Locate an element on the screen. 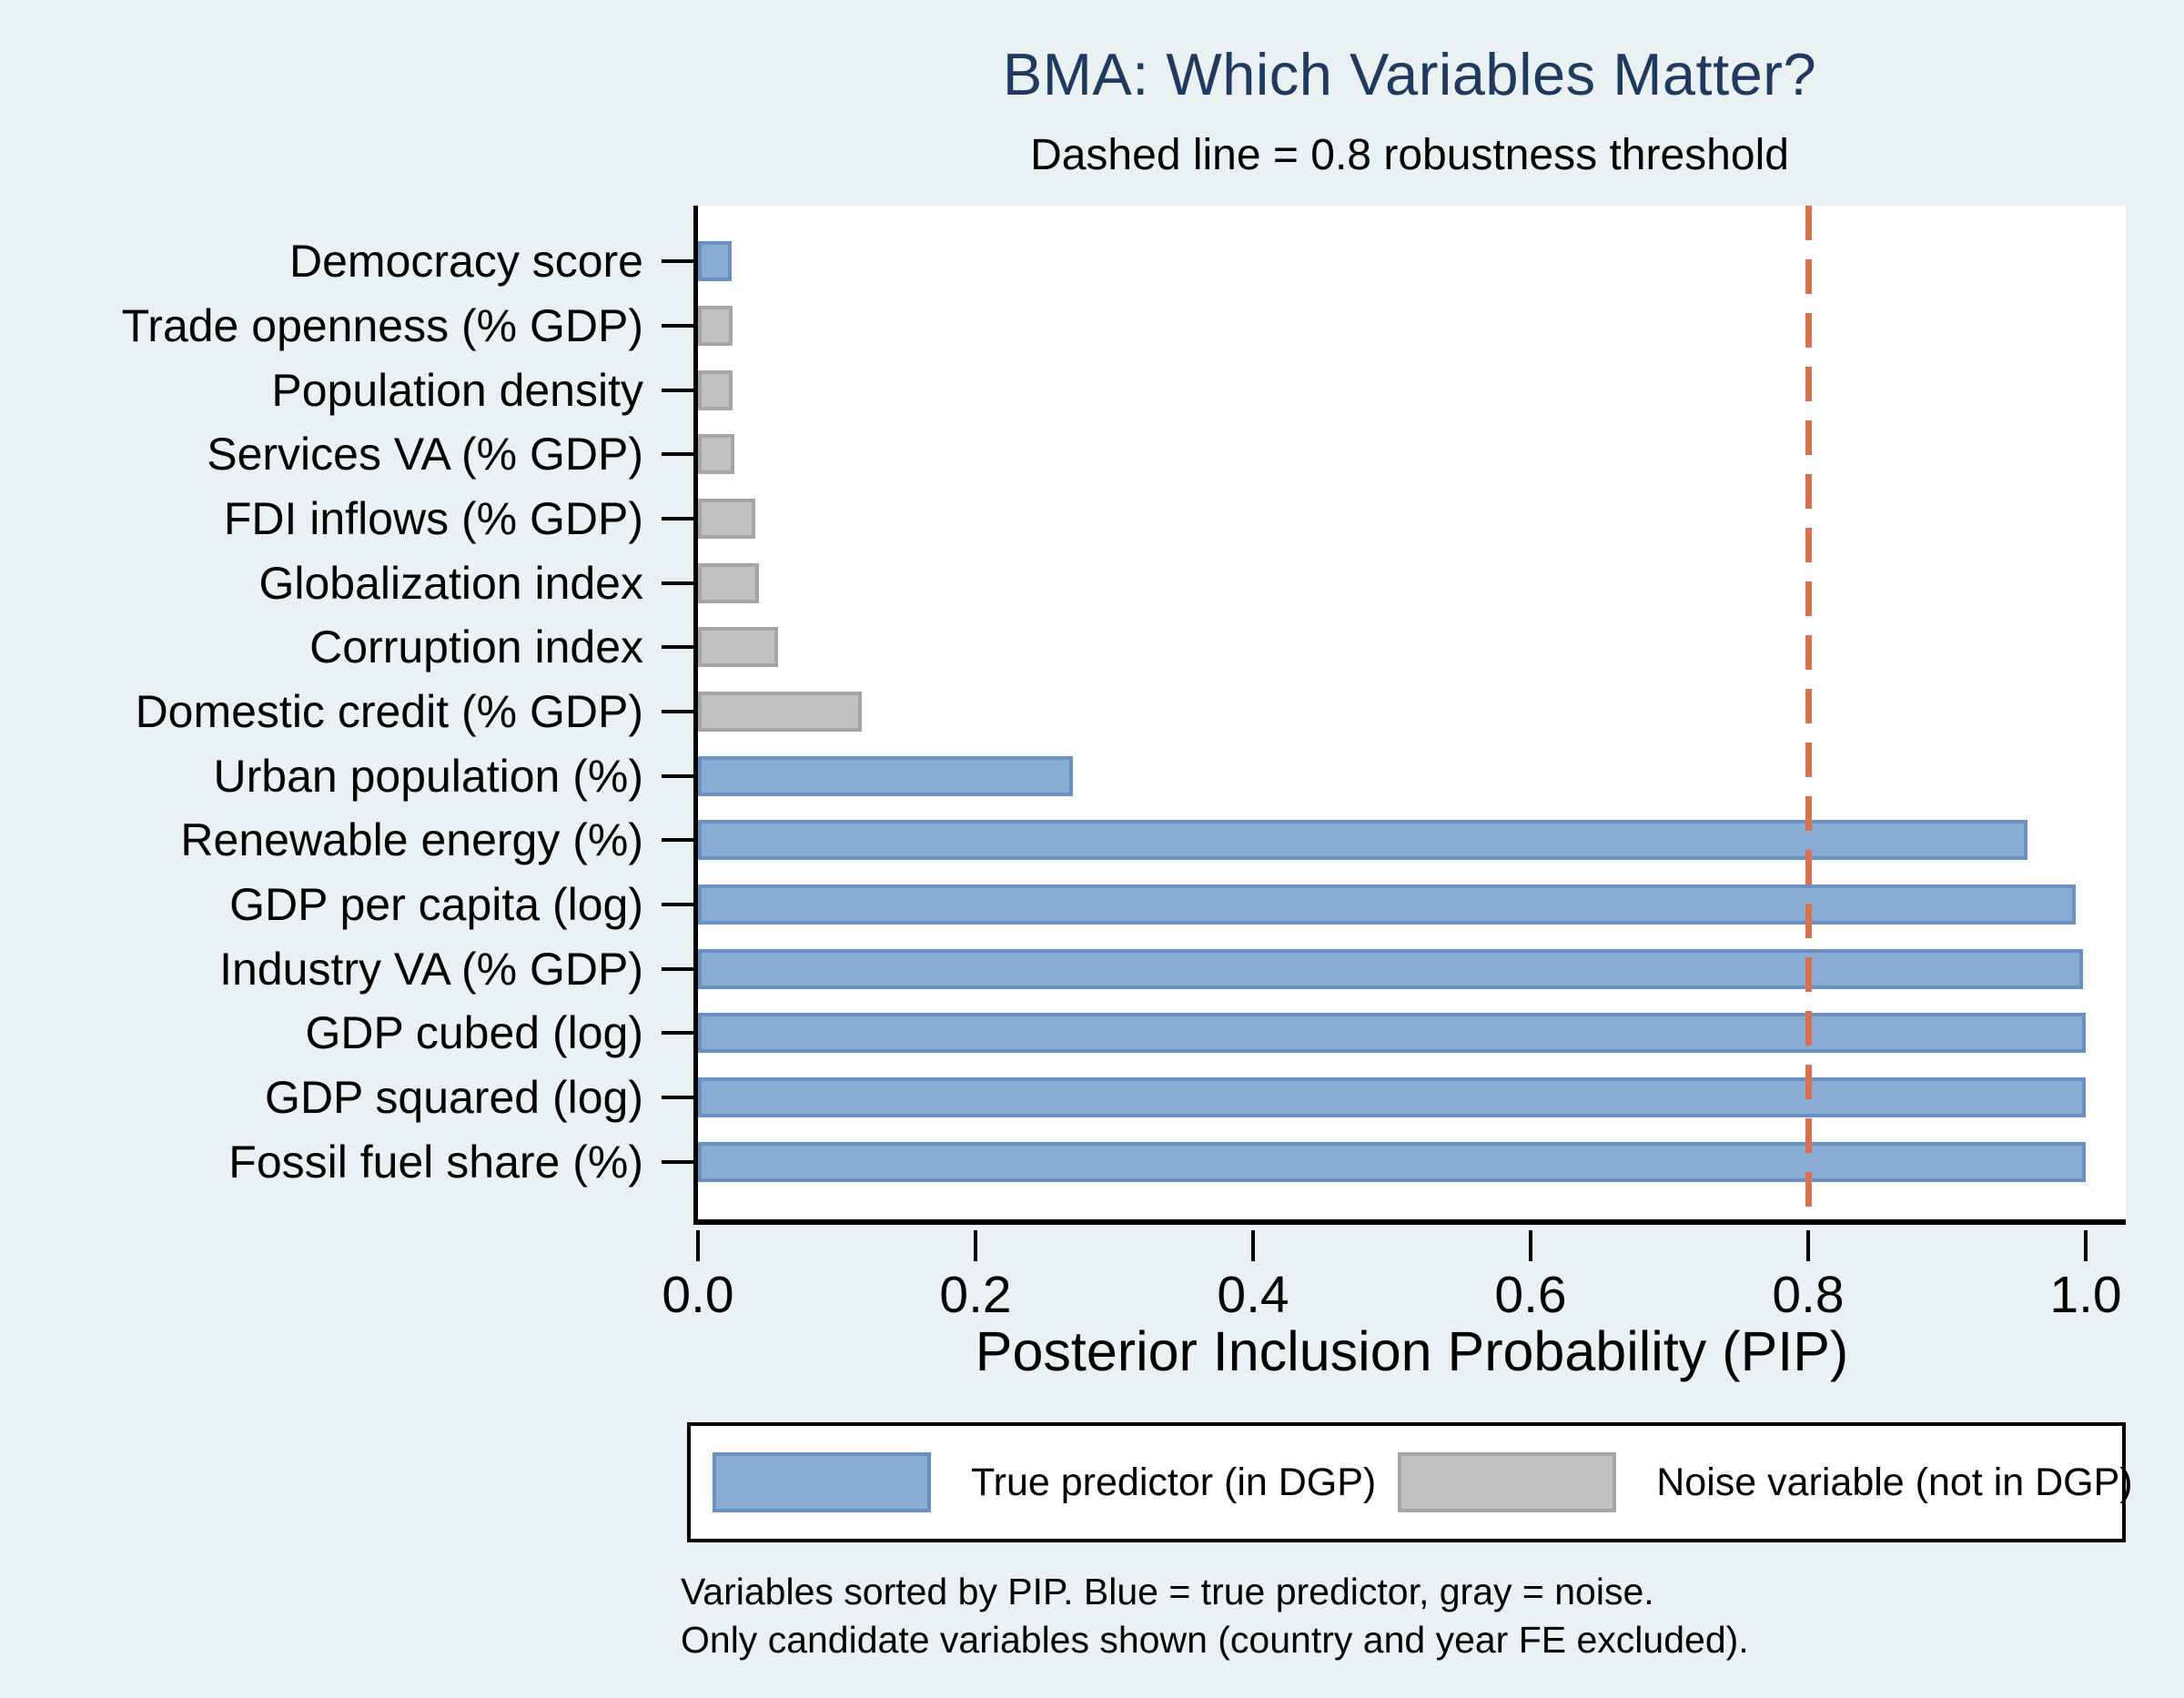 The image size is (2184, 1698). bar-row: Services VA (% GDP) is located at coordinates (1167, 454).